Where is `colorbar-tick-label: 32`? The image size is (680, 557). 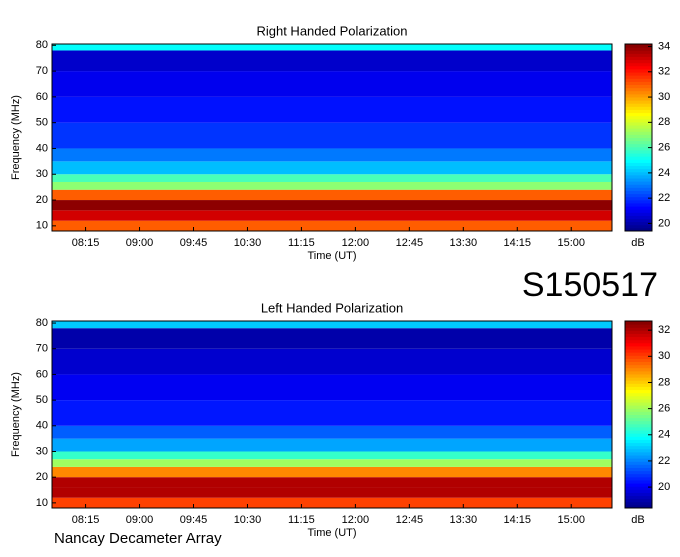 colorbar-tick-label: 32 is located at coordinates (664, 330).